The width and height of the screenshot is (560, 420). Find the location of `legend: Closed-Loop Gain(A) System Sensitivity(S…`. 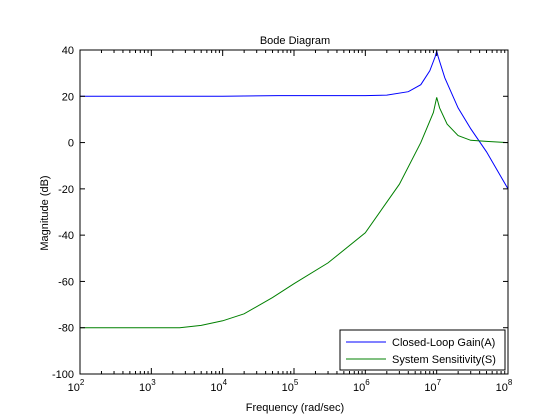

legend: Closed-Loop Gain(A) System Sensitivity(S… is located at coordinates (422, 350).